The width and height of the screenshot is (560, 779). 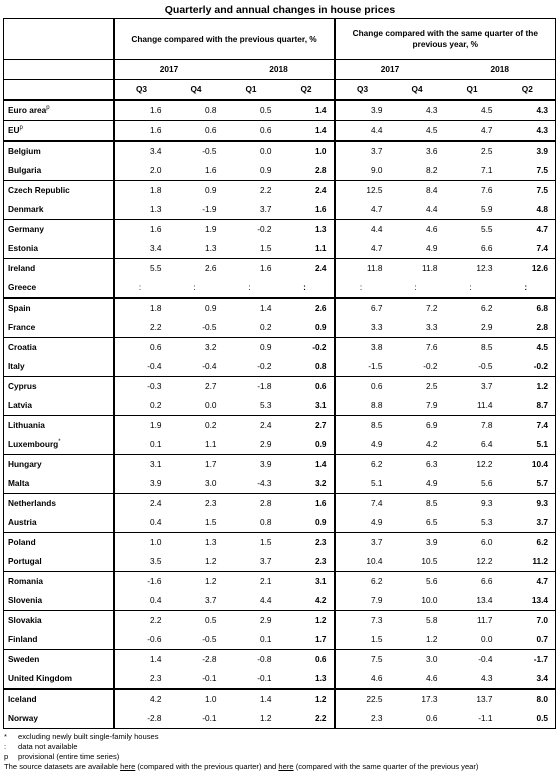 What do you see at coordinates (168, 69) in the screenshot?
I see `year-header: 2017` at bounding box center [168, 69].